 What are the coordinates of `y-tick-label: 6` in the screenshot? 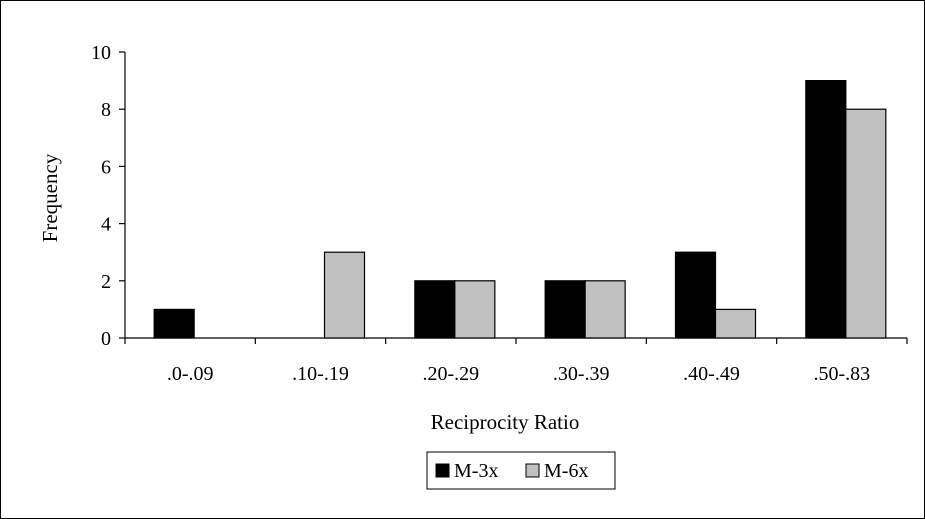 It's located at (106, 167).